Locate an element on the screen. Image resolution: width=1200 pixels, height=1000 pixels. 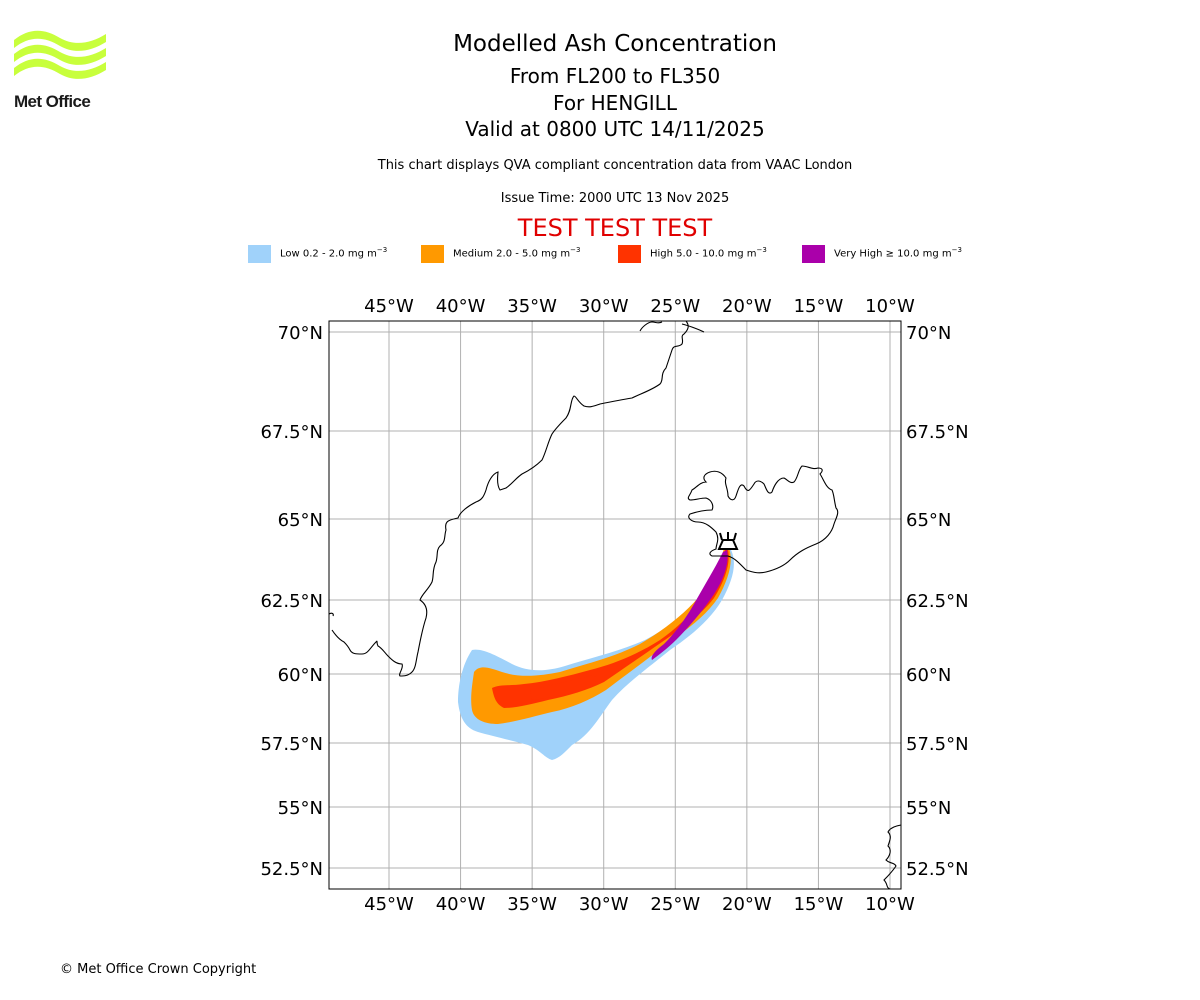
ash-area-medium is located at coordinates (601, 636).